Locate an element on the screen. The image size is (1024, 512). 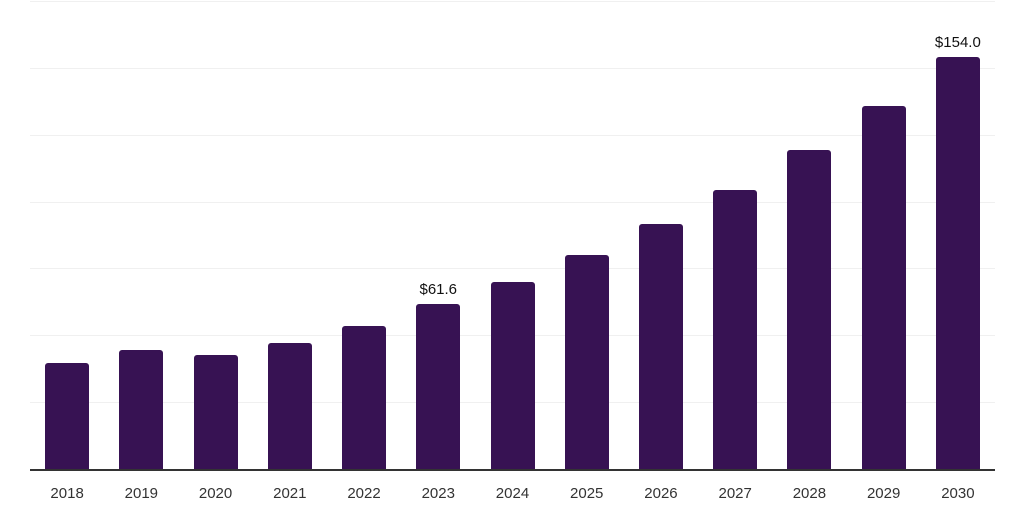
x-tick-label-2025: 2025 is located at coordinates (587, 493).